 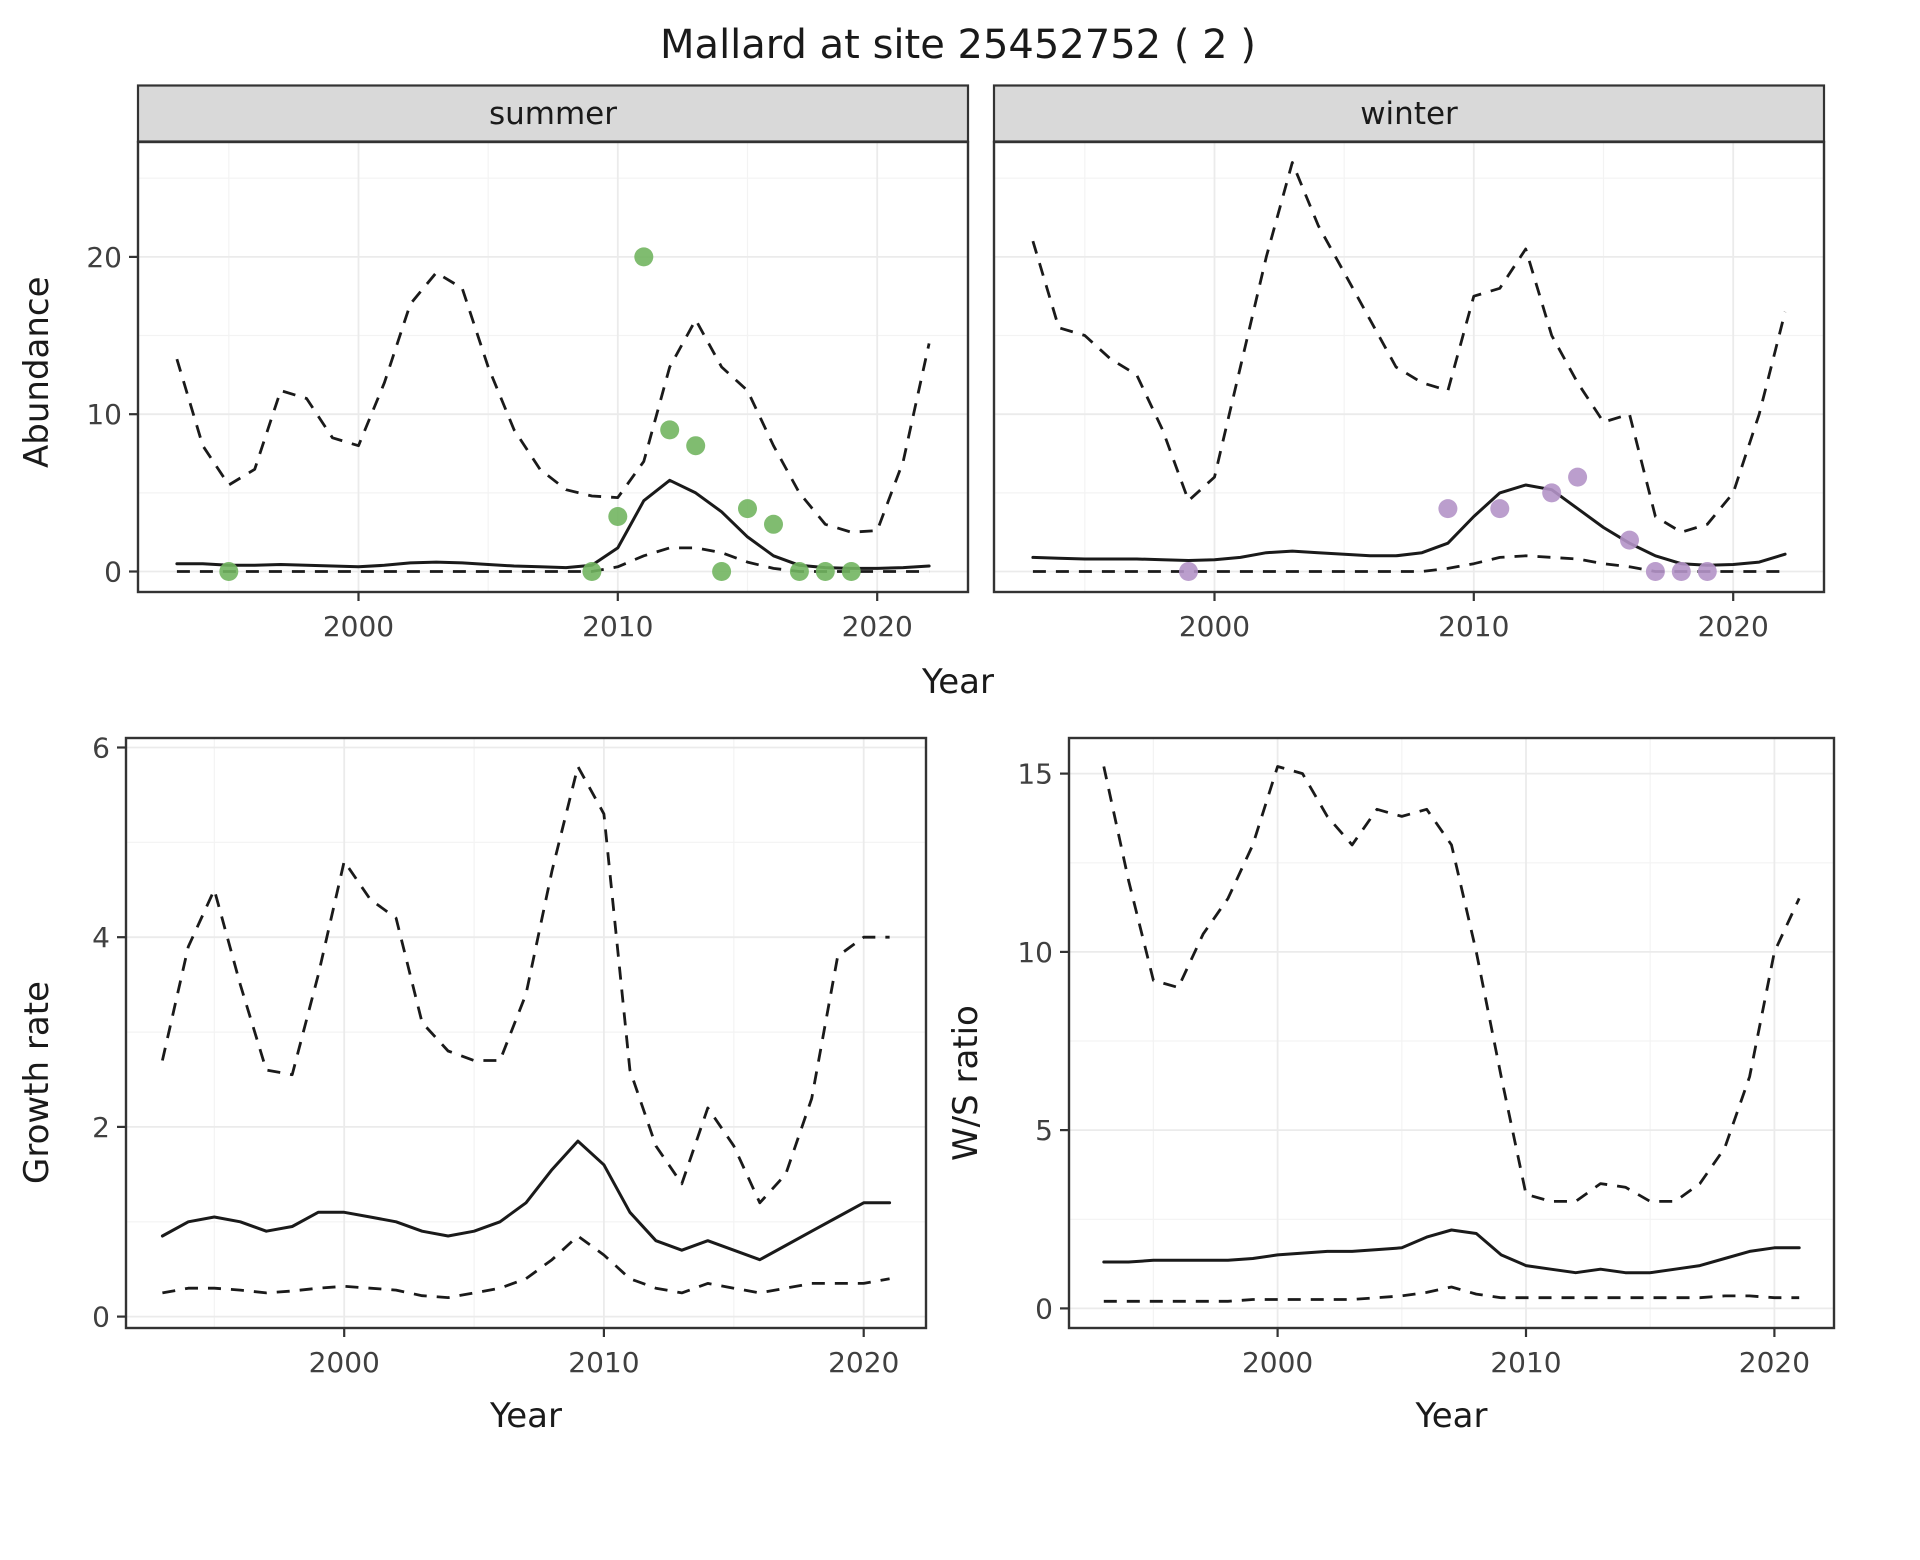 I want to click on y-tick-label: 15, so click(x=1035, y=774).